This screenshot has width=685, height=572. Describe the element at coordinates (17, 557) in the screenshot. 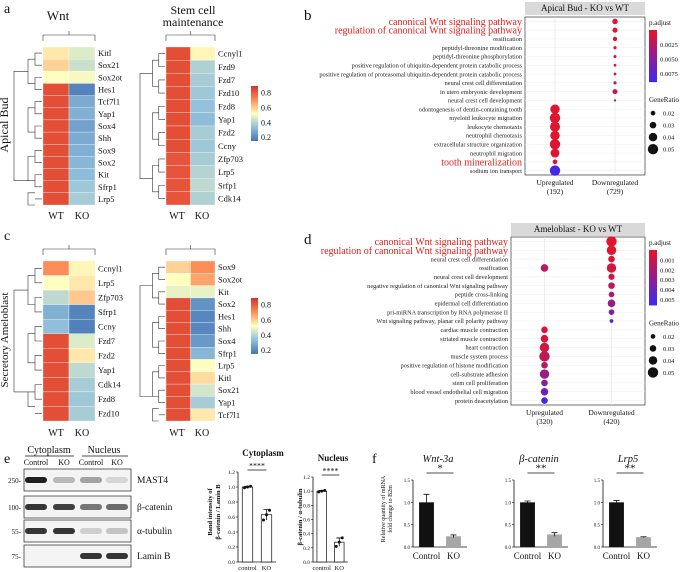

I see `mw-marker: 75-` at that location.